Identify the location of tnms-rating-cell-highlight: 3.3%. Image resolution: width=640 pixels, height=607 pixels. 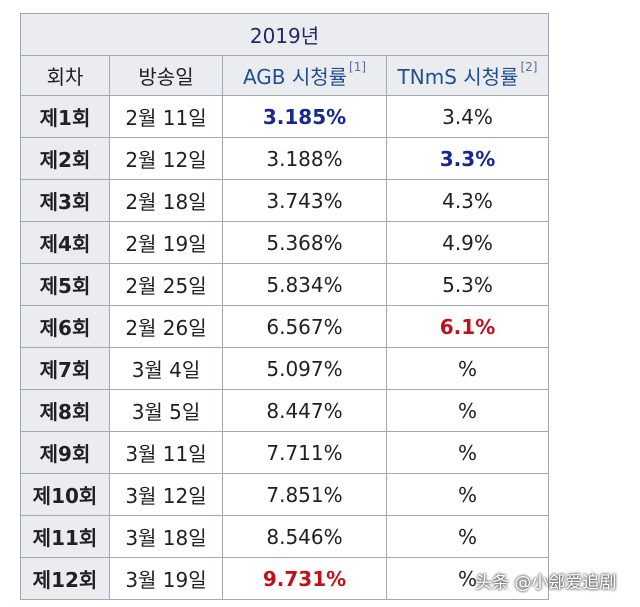
(467, 158).